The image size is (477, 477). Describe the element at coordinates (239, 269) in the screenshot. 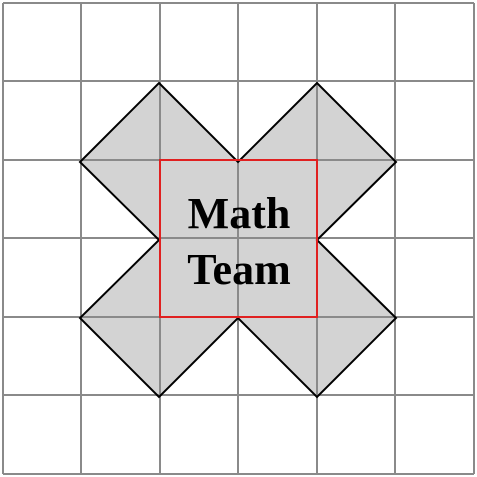

I see `label-line-team: Team` at that location.